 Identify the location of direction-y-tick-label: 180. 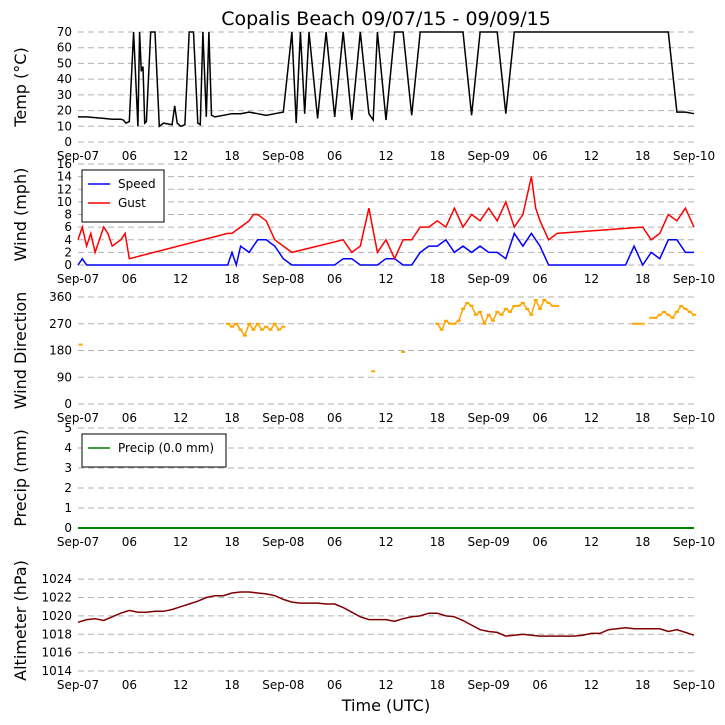
(60, 351).